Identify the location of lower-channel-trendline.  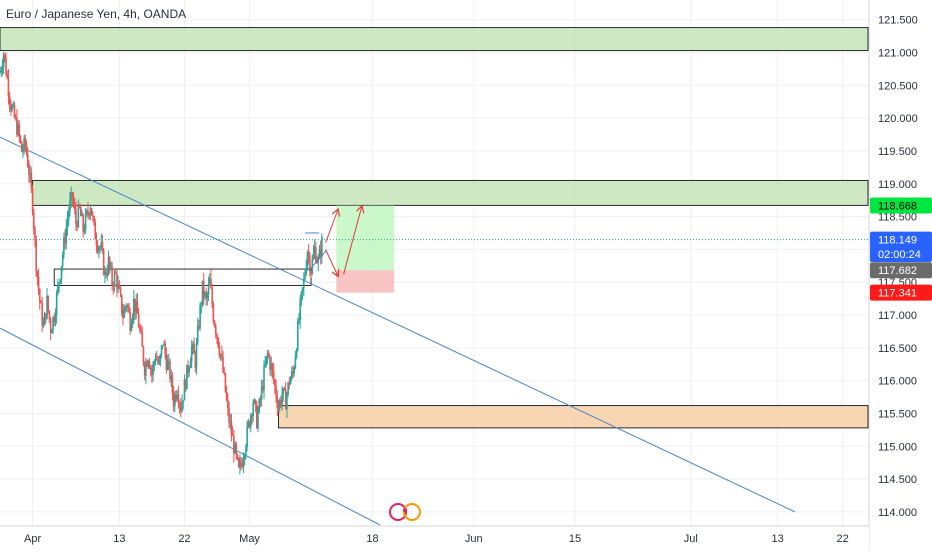
(190, 426).